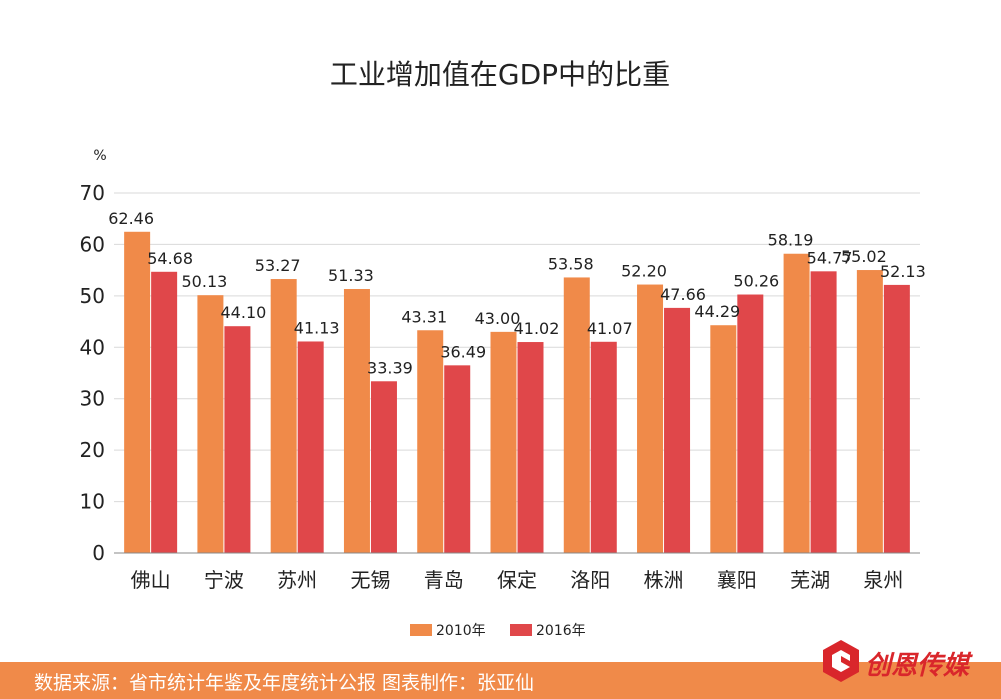 This screenshot has width=1001, height=699. What do you see at coordinates (99, 156) in the screenshot?
I see `y-axis-unit: %` at bounding box center [99, 156].